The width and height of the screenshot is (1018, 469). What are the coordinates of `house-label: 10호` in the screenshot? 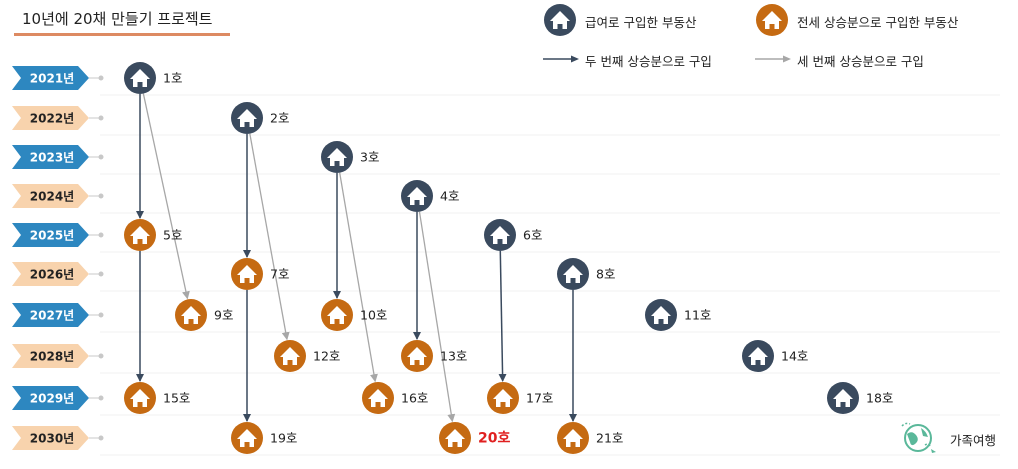 It's located at (373, 315).